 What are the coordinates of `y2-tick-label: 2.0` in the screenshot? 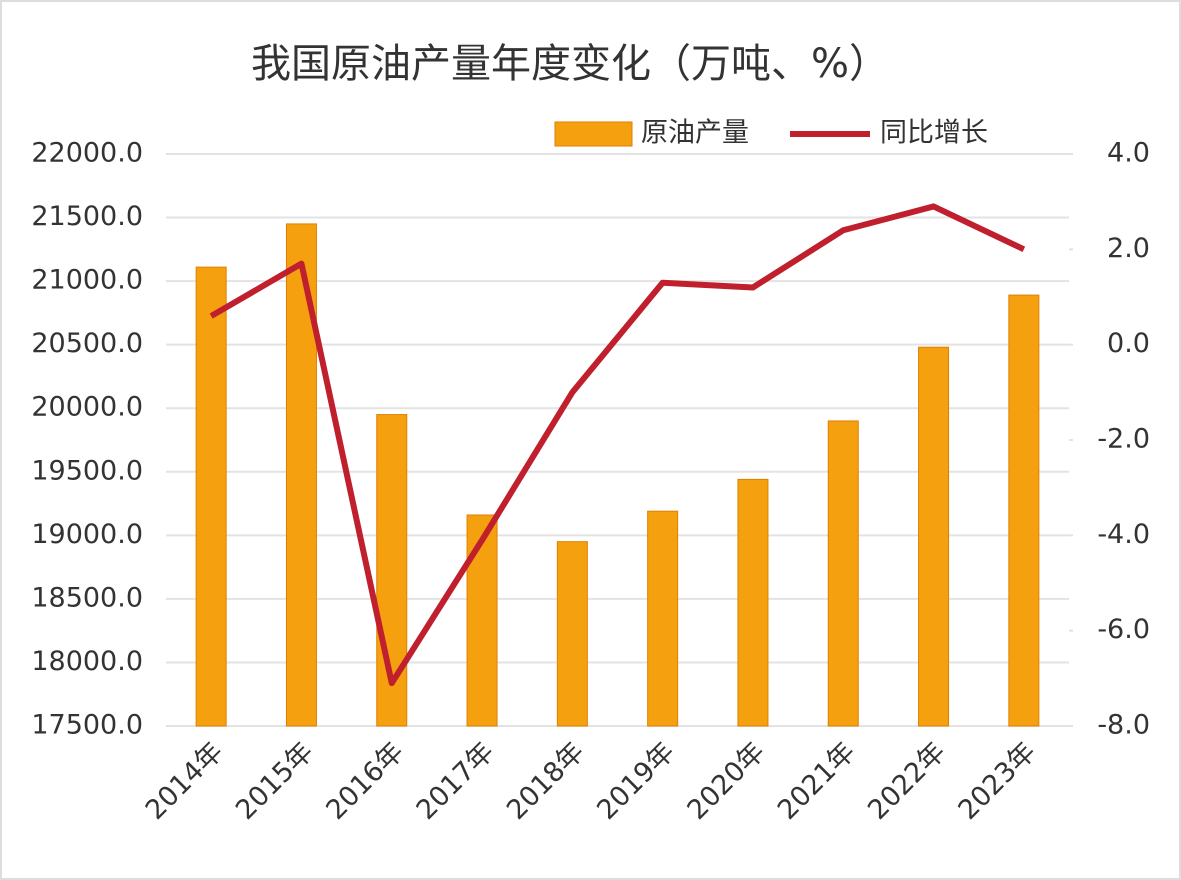 It's located at (1128, 248).